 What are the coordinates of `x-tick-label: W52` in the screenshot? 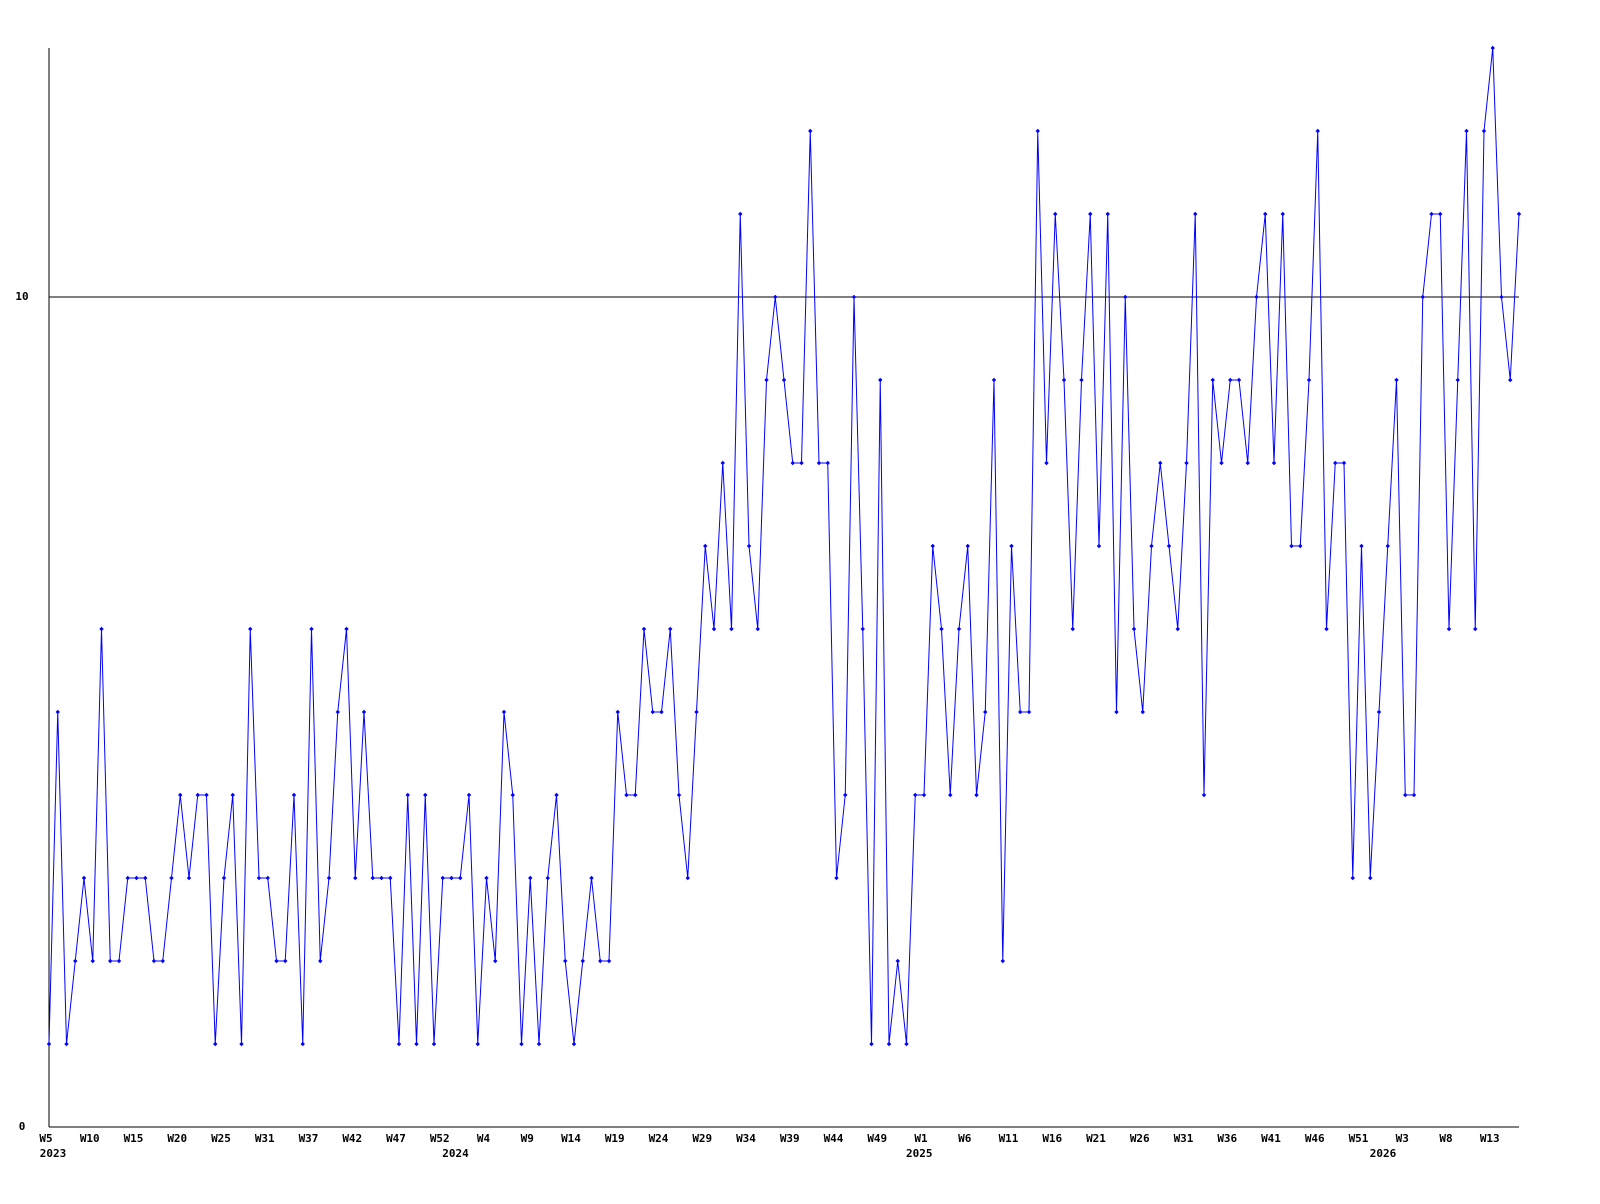 It's located at (440, 1138).